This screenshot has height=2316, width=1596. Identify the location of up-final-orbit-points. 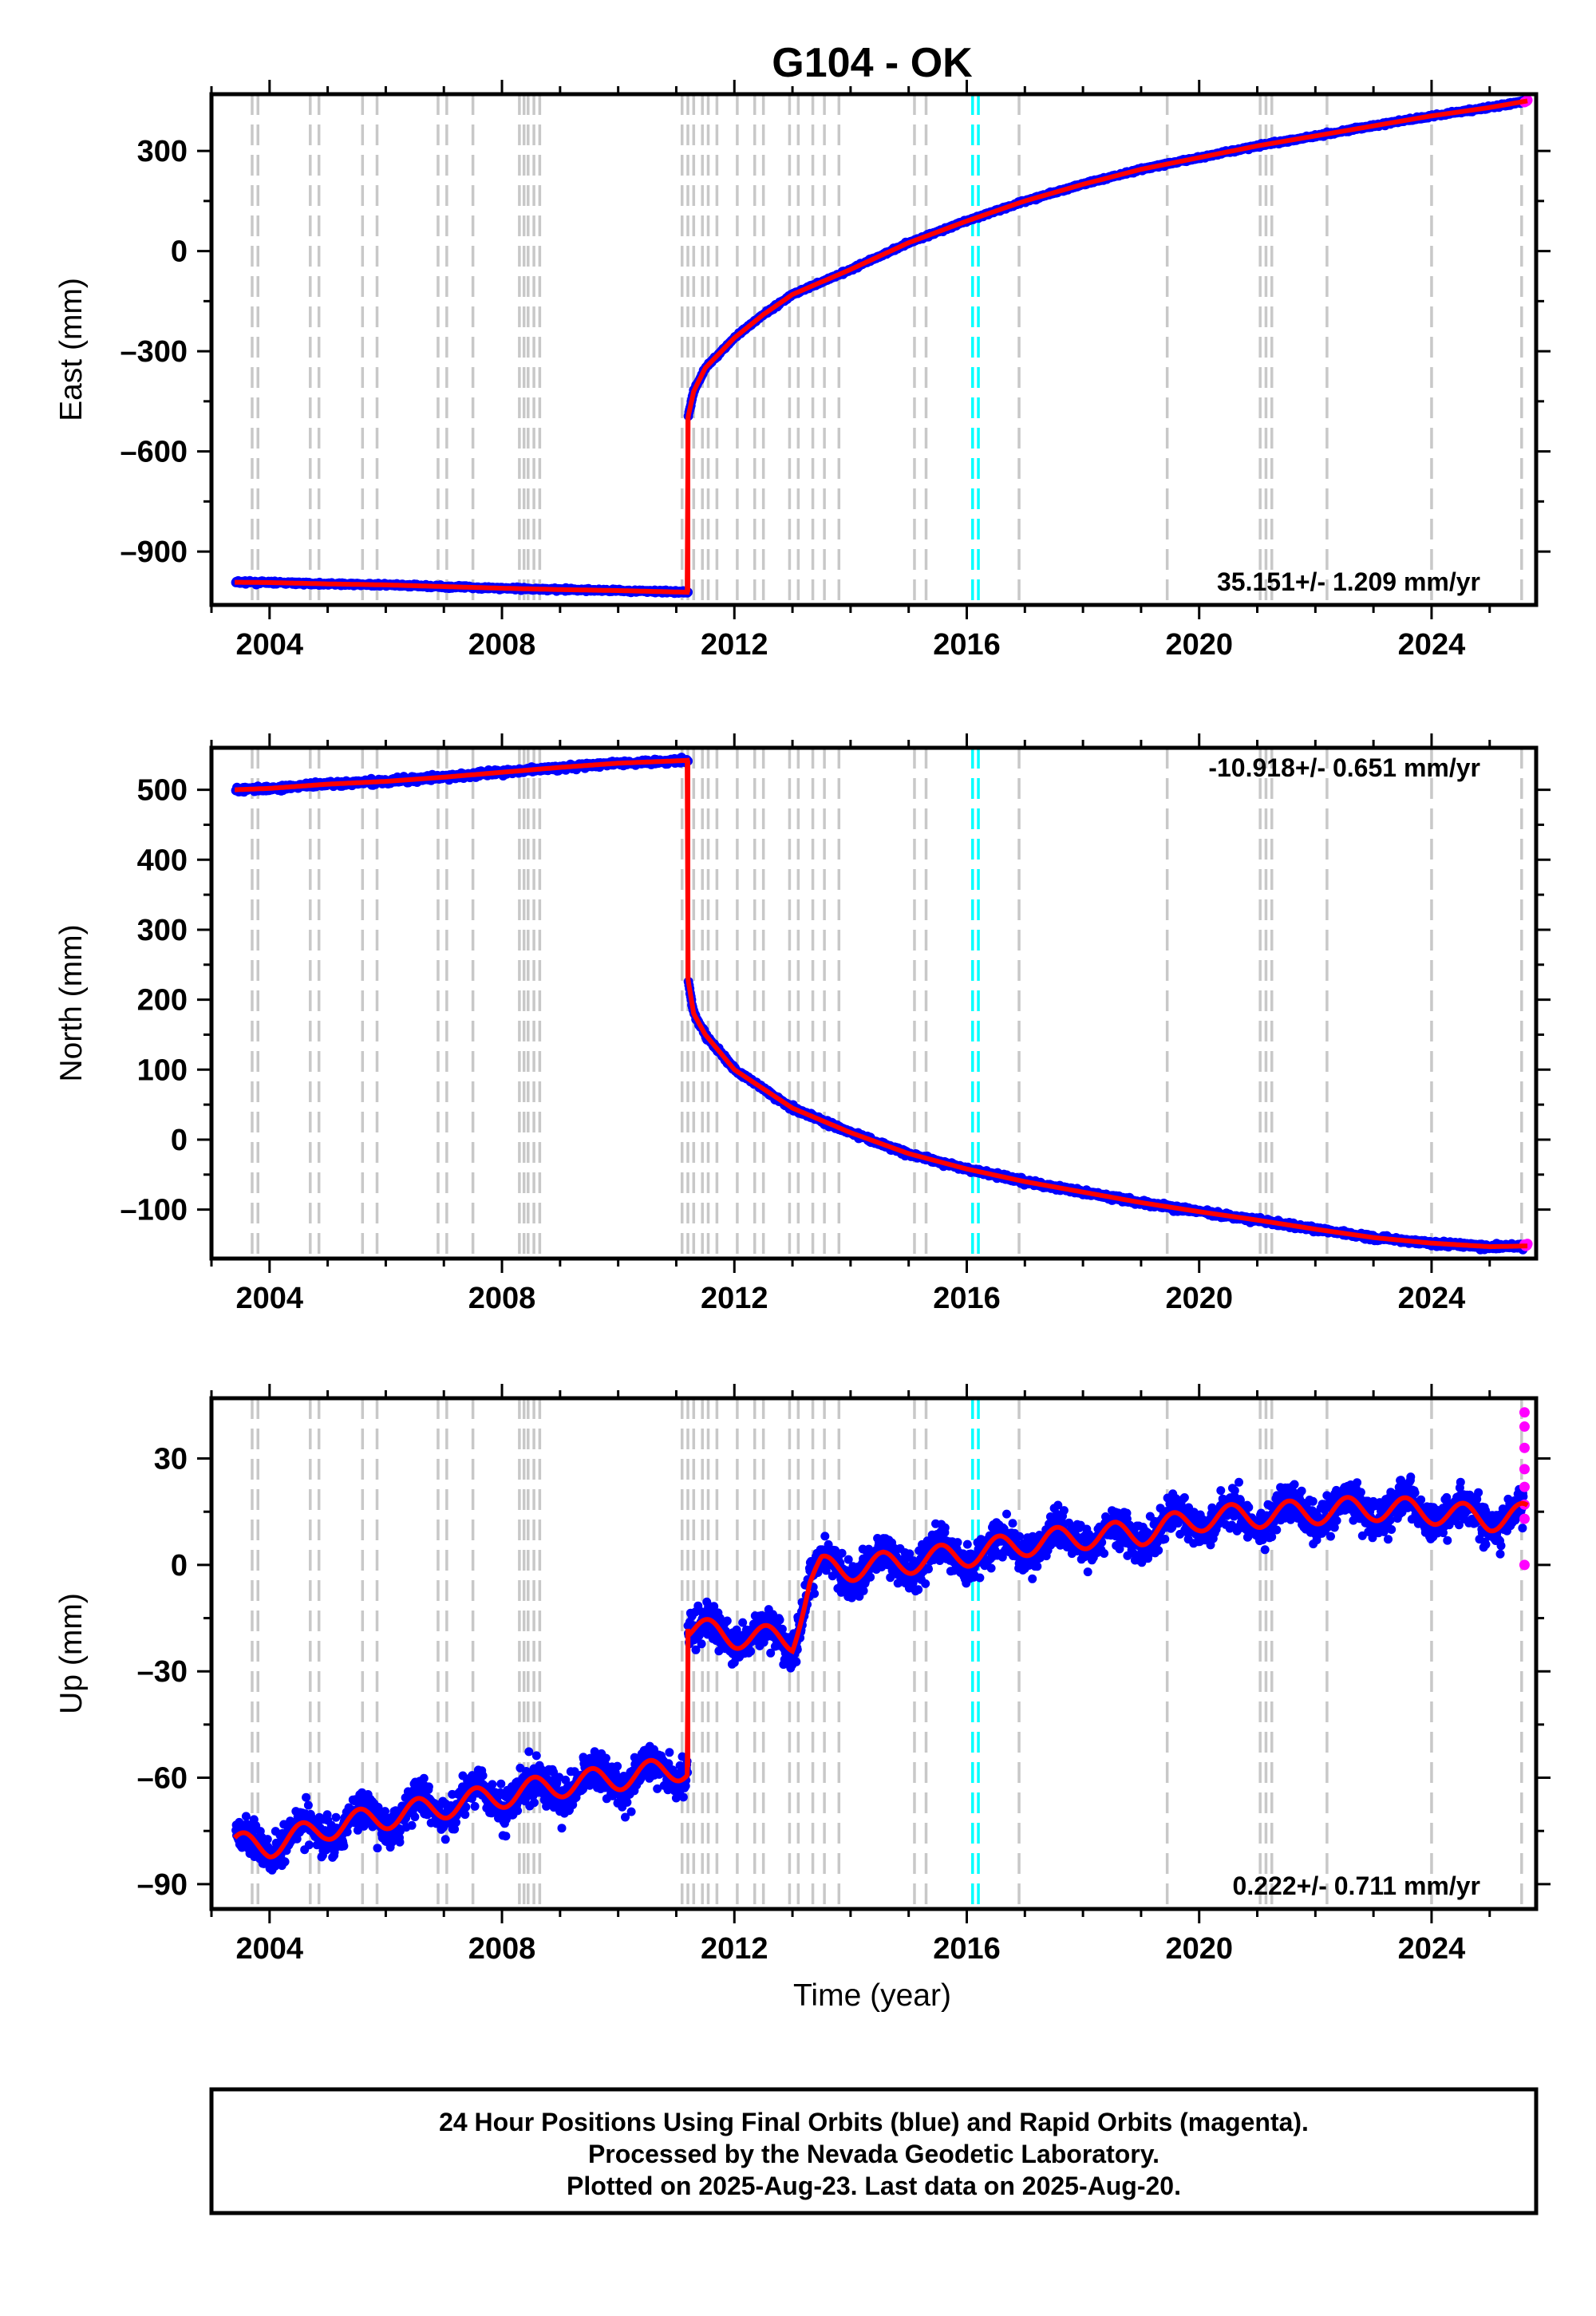
(879, 1673).